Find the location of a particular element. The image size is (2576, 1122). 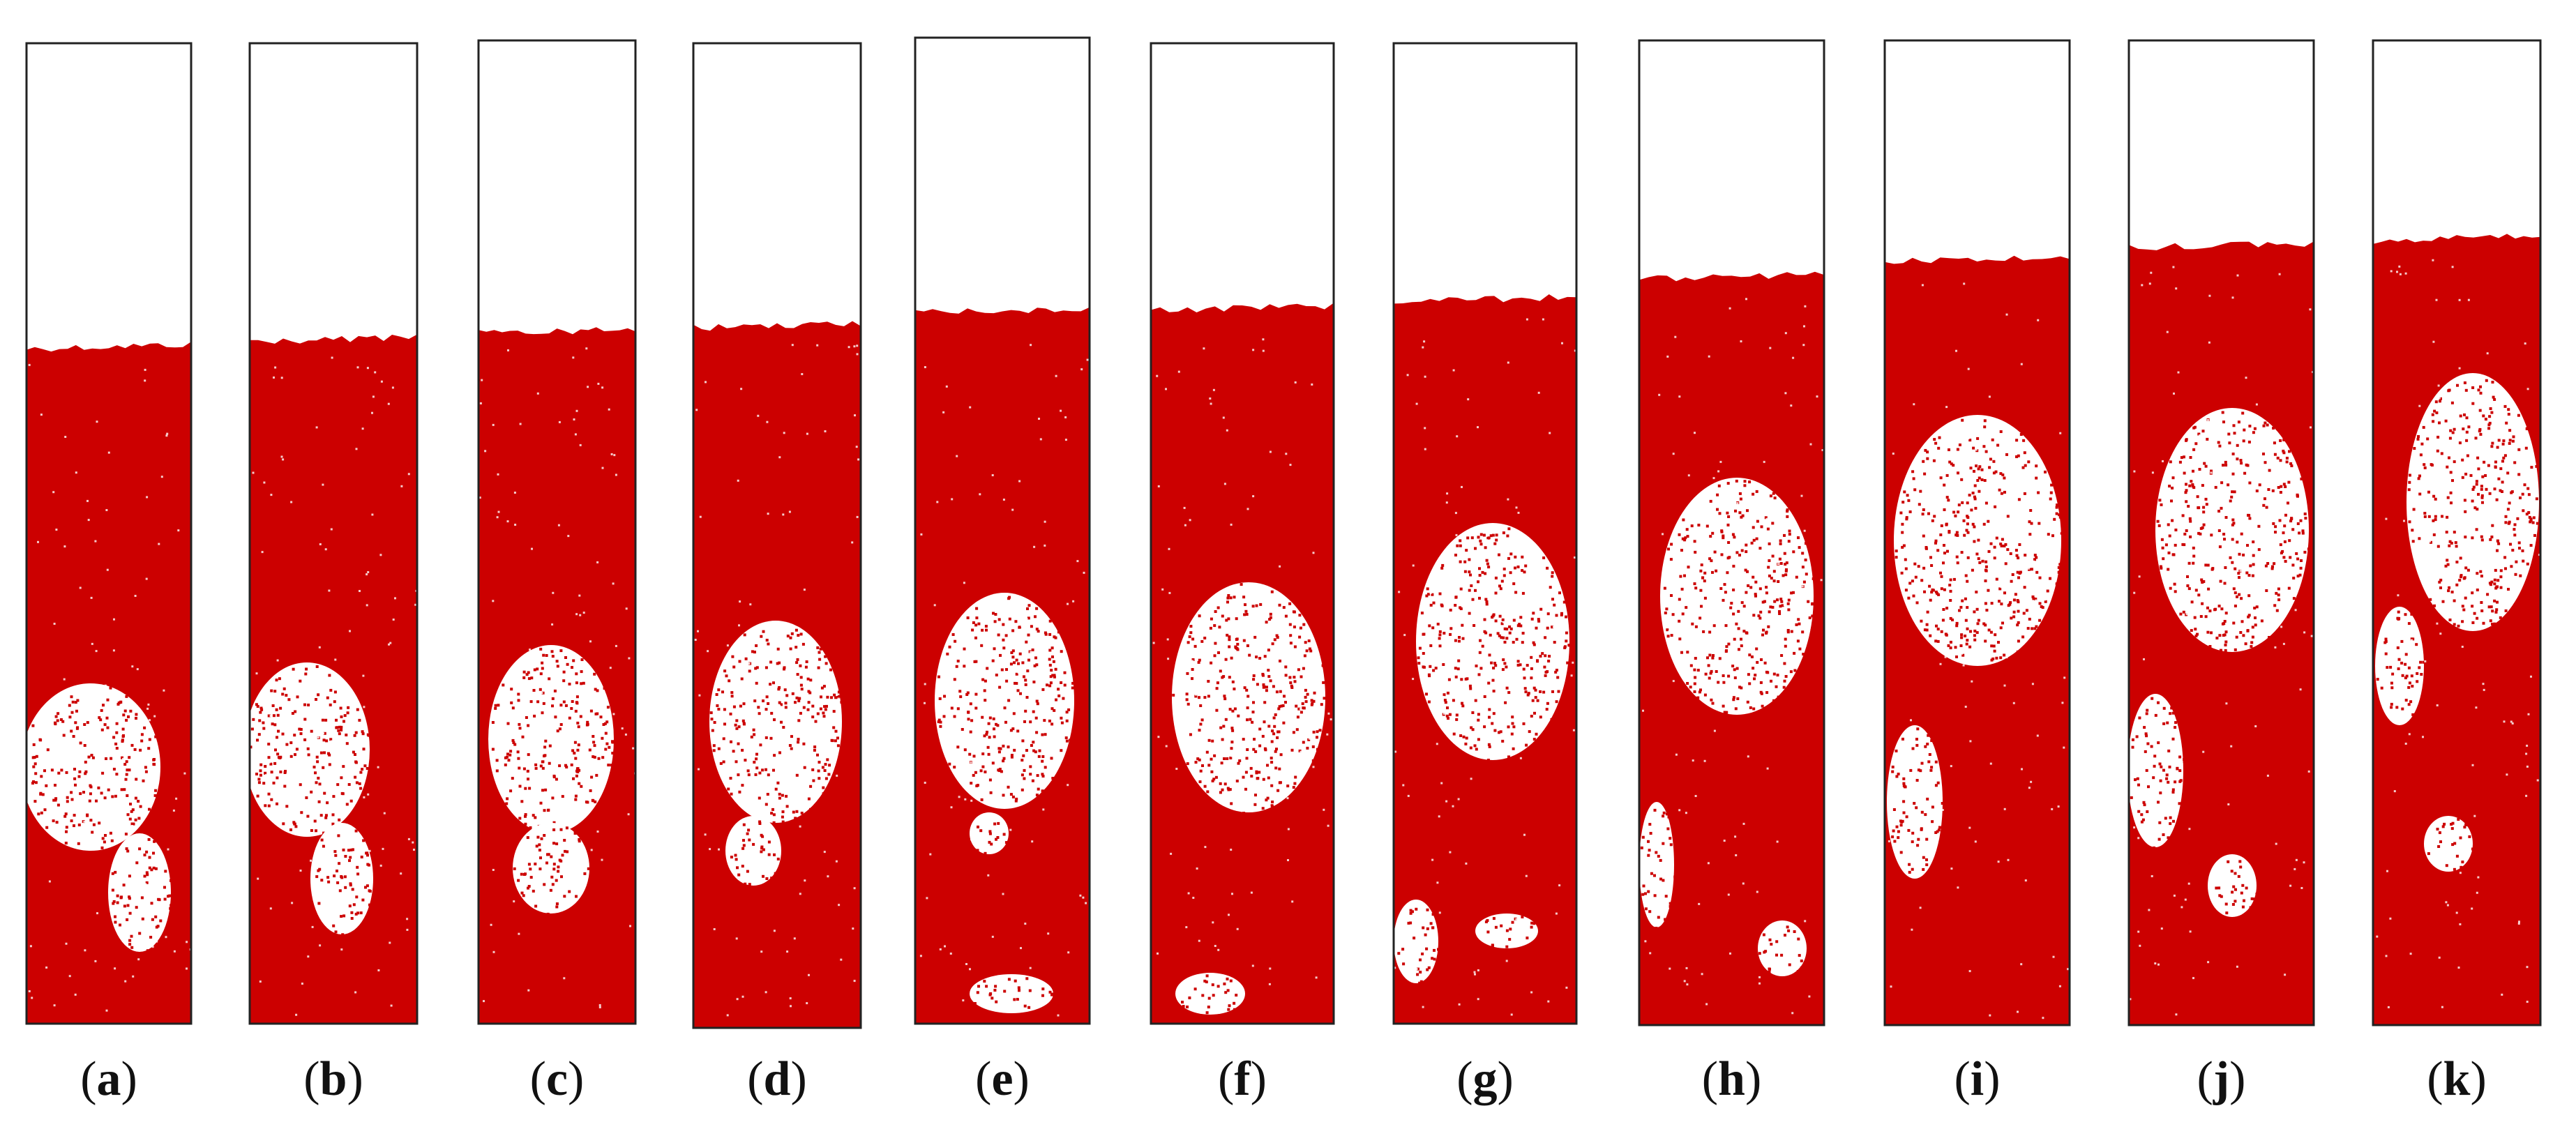

panel-label-letter: c is located at coordinates (557, 1079).